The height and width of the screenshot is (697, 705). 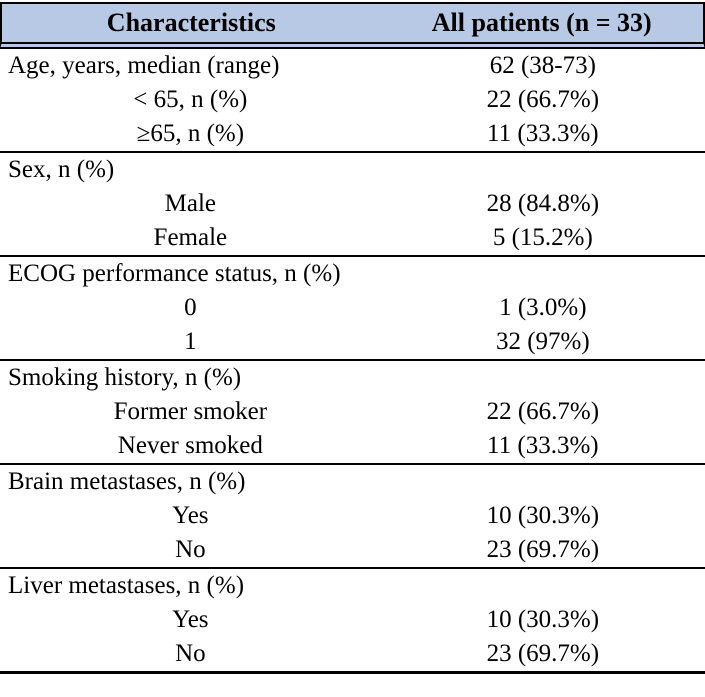 What do you see at coordinates (352, 378) in the screenshot?
I see `table-row: Smoking history, n (%)` at bounding box center [352, 378].